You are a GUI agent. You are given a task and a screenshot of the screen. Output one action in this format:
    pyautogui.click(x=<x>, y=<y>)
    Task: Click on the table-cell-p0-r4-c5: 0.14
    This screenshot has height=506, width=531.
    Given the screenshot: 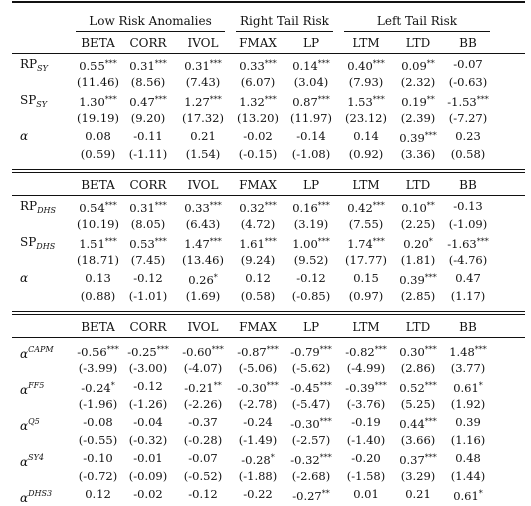 What is the action you would take?
    pyautogui.click(x=366, y=136)
    